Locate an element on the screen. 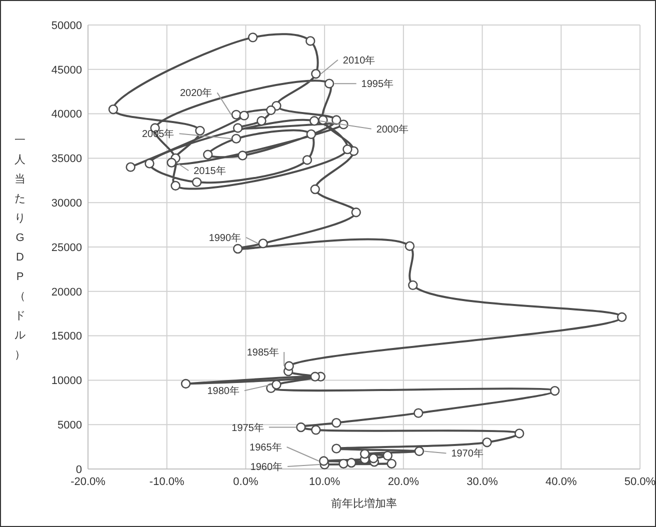 The width and height of the screenshot is (656, 527). x-tick-label: 10.0% is located at coordinates (324, 482).